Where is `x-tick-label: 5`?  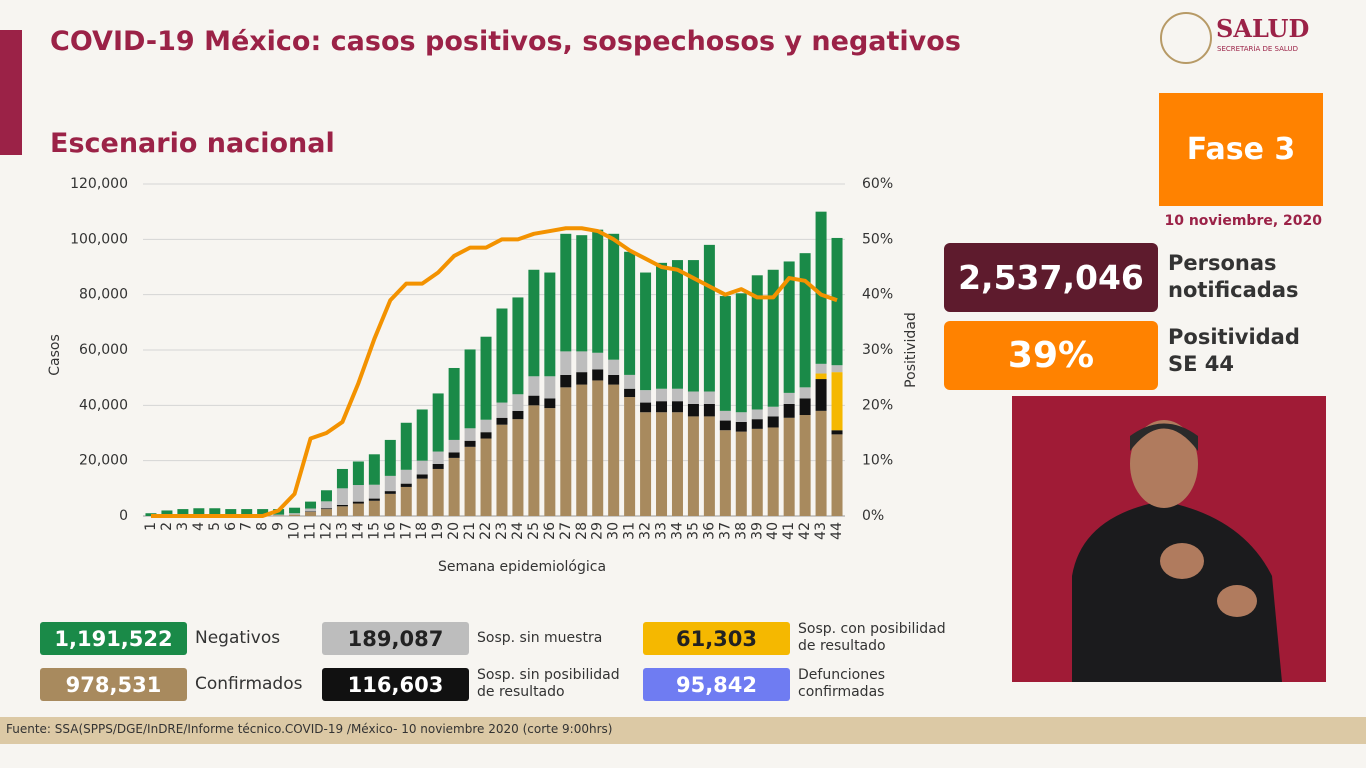 x-tick-label: 5 is located at coordinates (215, 526).